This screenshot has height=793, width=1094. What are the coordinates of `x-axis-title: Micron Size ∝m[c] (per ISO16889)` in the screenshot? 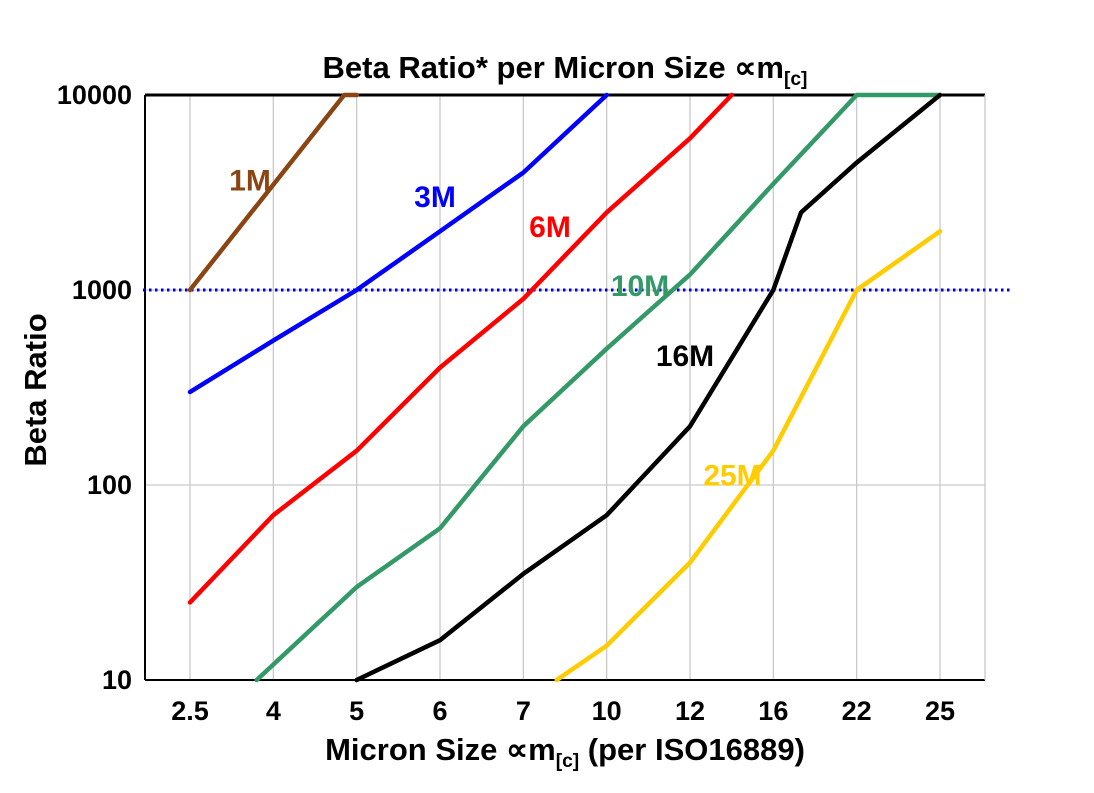 It's located at (565, 752).